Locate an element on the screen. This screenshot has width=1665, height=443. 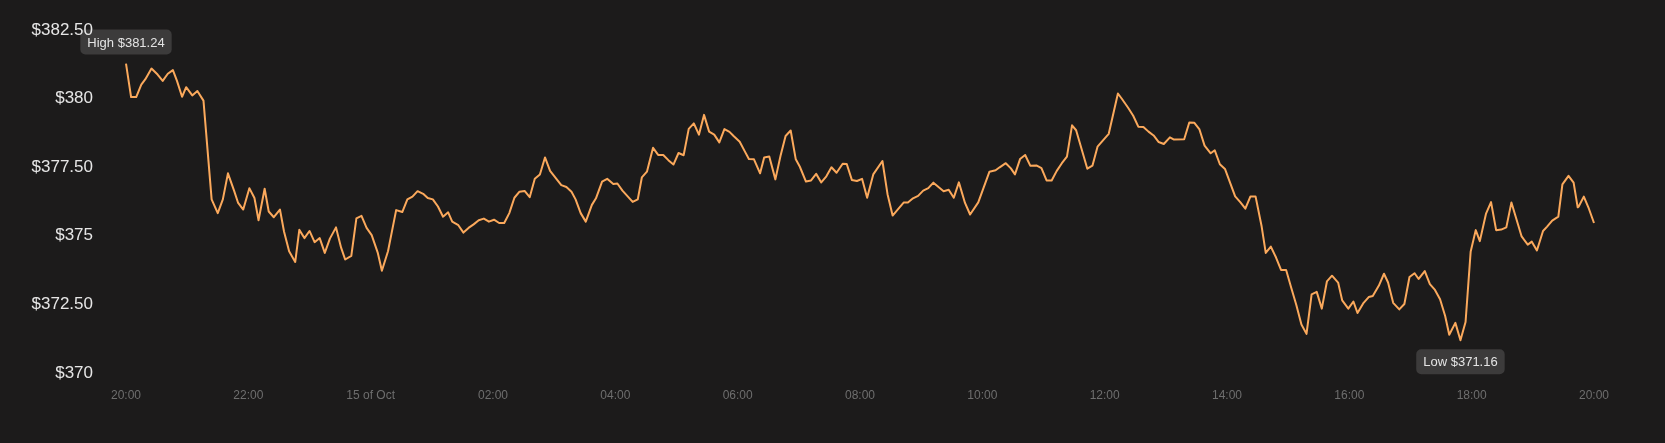
x-tick-label: 18:00 is located at coordinates (1472, 395).